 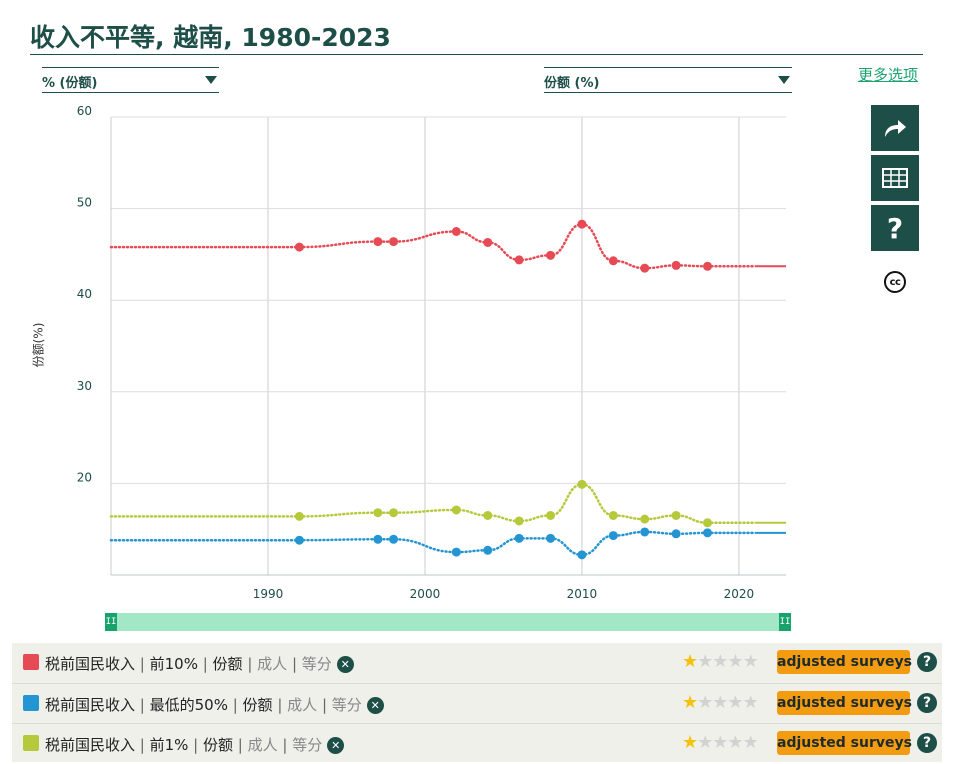 What do you see at coordinates (214, 704) in the screenshot?
I see `series-label: 税前国民收入 | 最低的50% | 份额 | 成人 | 等分 ✕` at bounding box center [214, 704].